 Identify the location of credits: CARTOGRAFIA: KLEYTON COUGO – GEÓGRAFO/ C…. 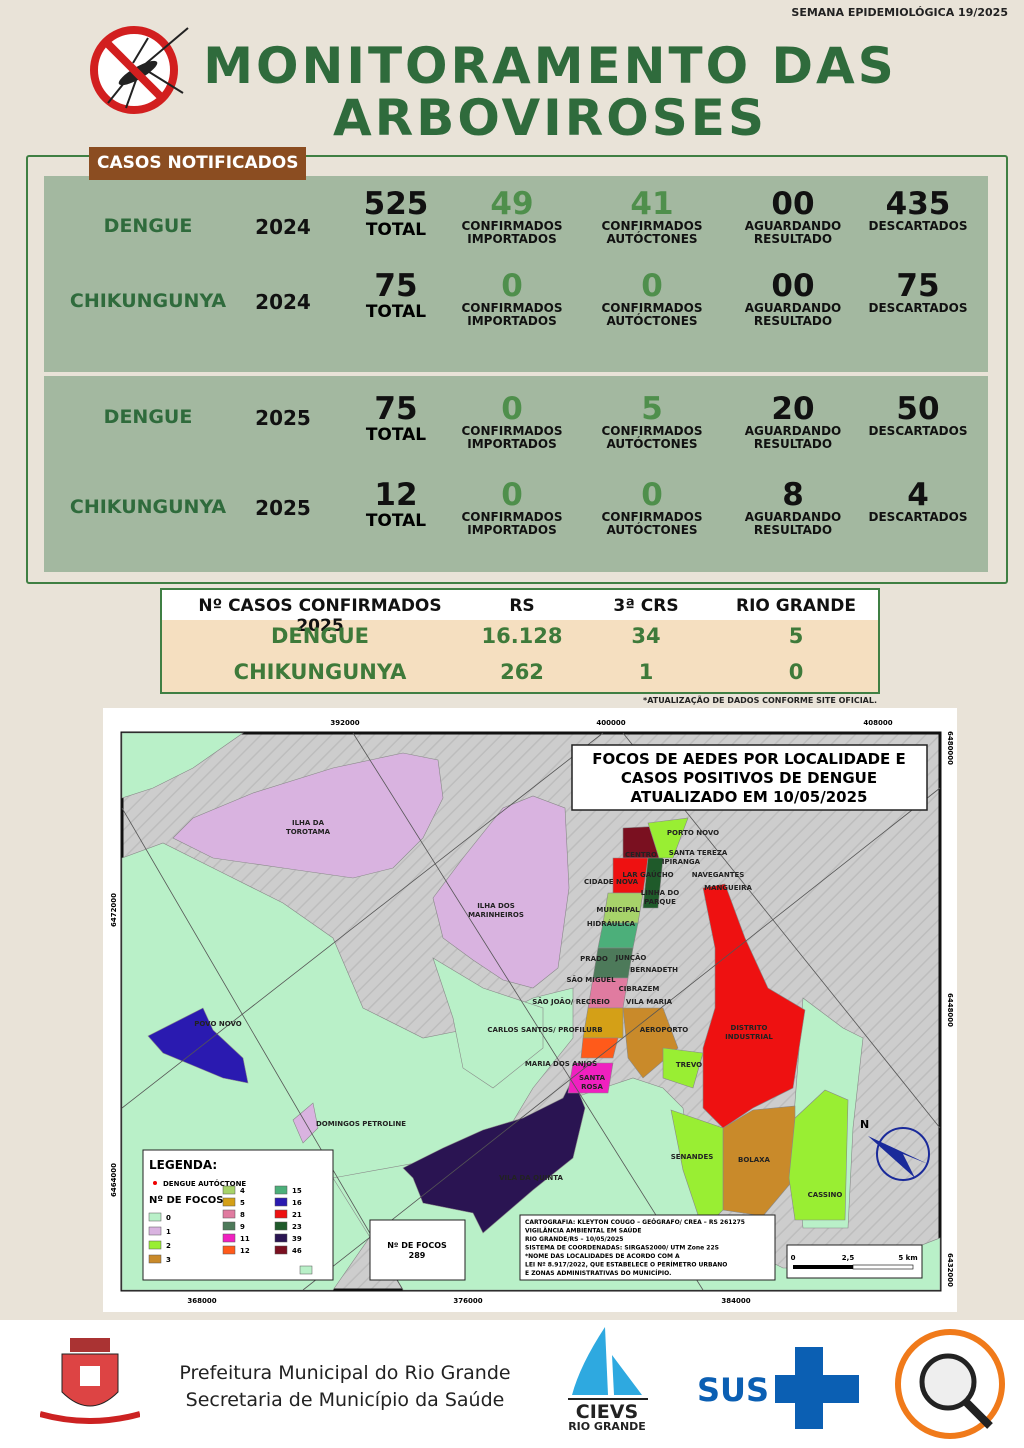
(635, 1248).